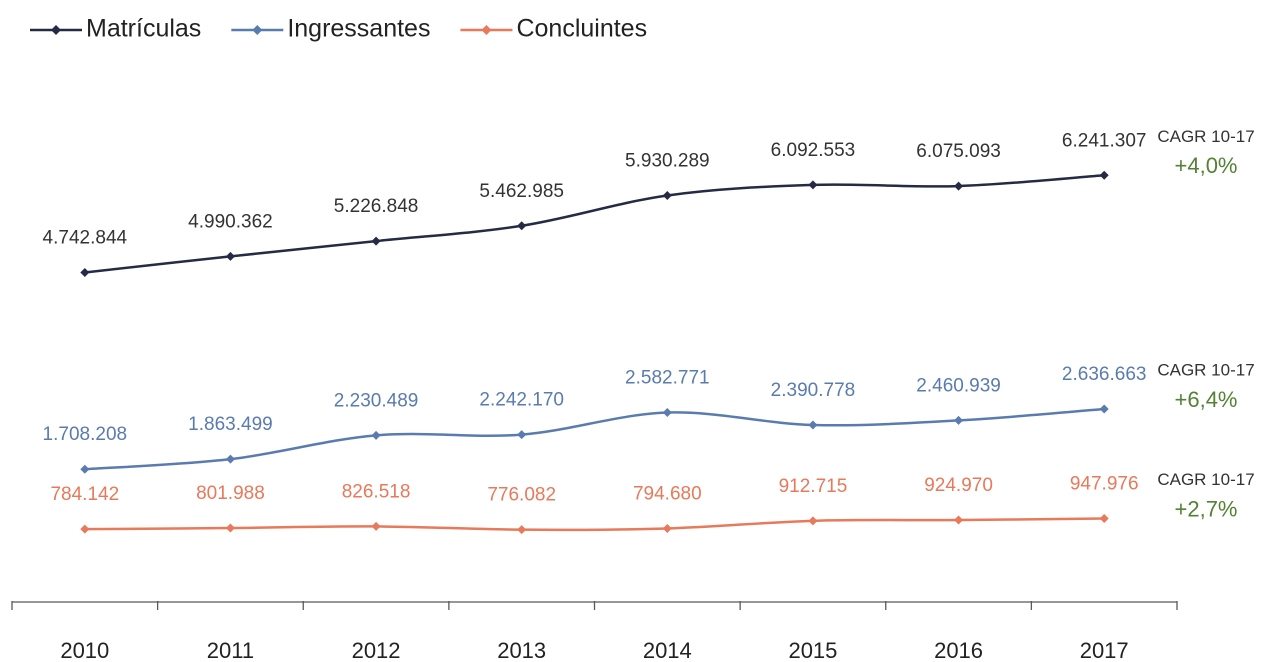 The width and height of the screenshot is (1263, 662). I want to click on x-tick-label: 2010, so click(84, 650).